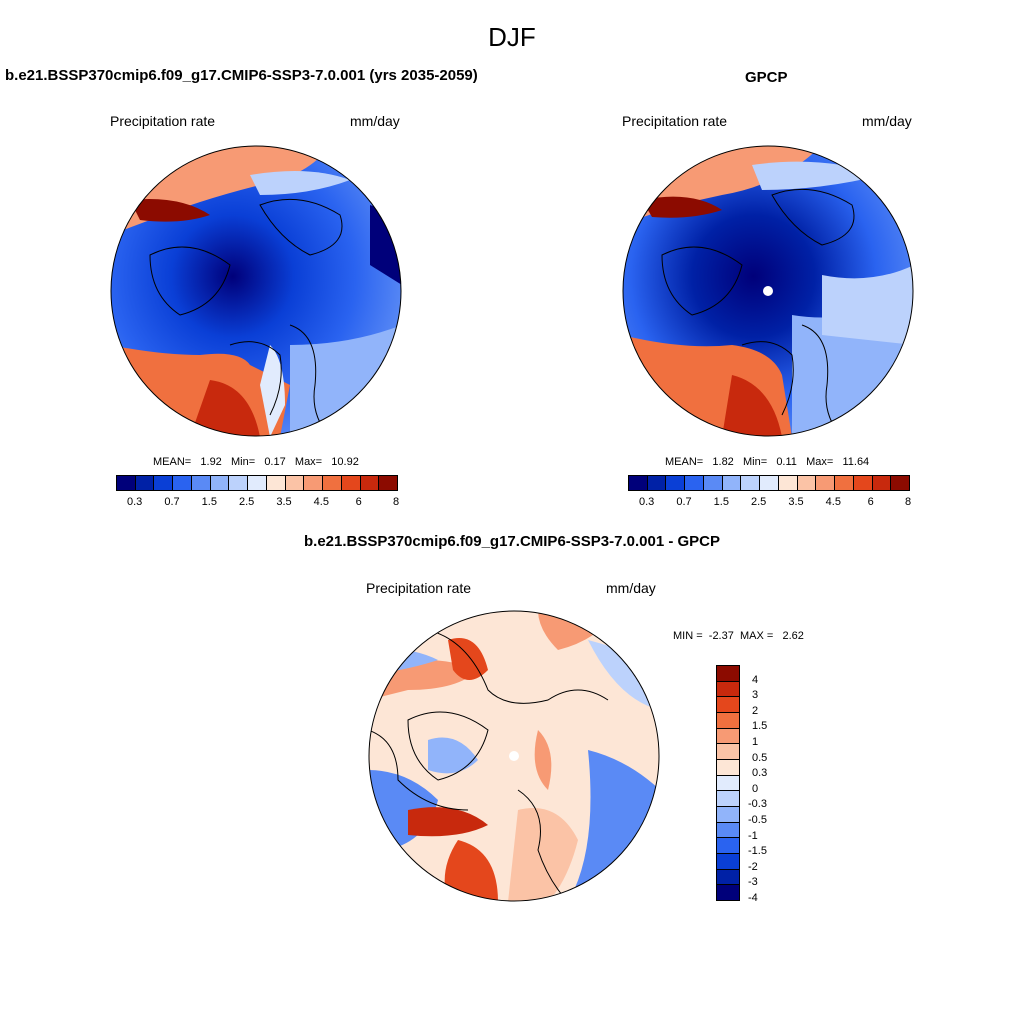 Image resolution: width=1024 pixels, height=1024 pixels. I want to click on colorbar-tick-label: 4, so click(755, 679).